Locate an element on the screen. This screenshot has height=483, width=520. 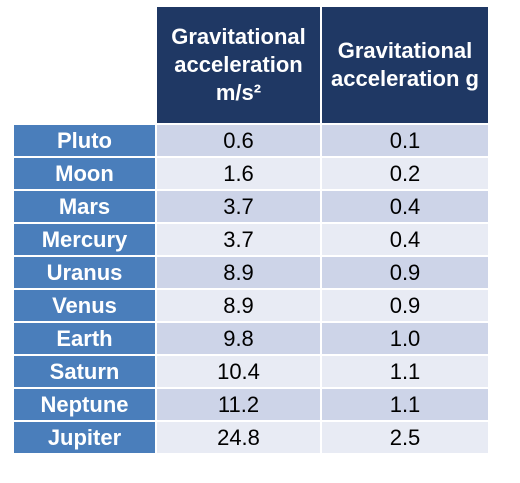
empty-header is located at coordinates (84, 65).